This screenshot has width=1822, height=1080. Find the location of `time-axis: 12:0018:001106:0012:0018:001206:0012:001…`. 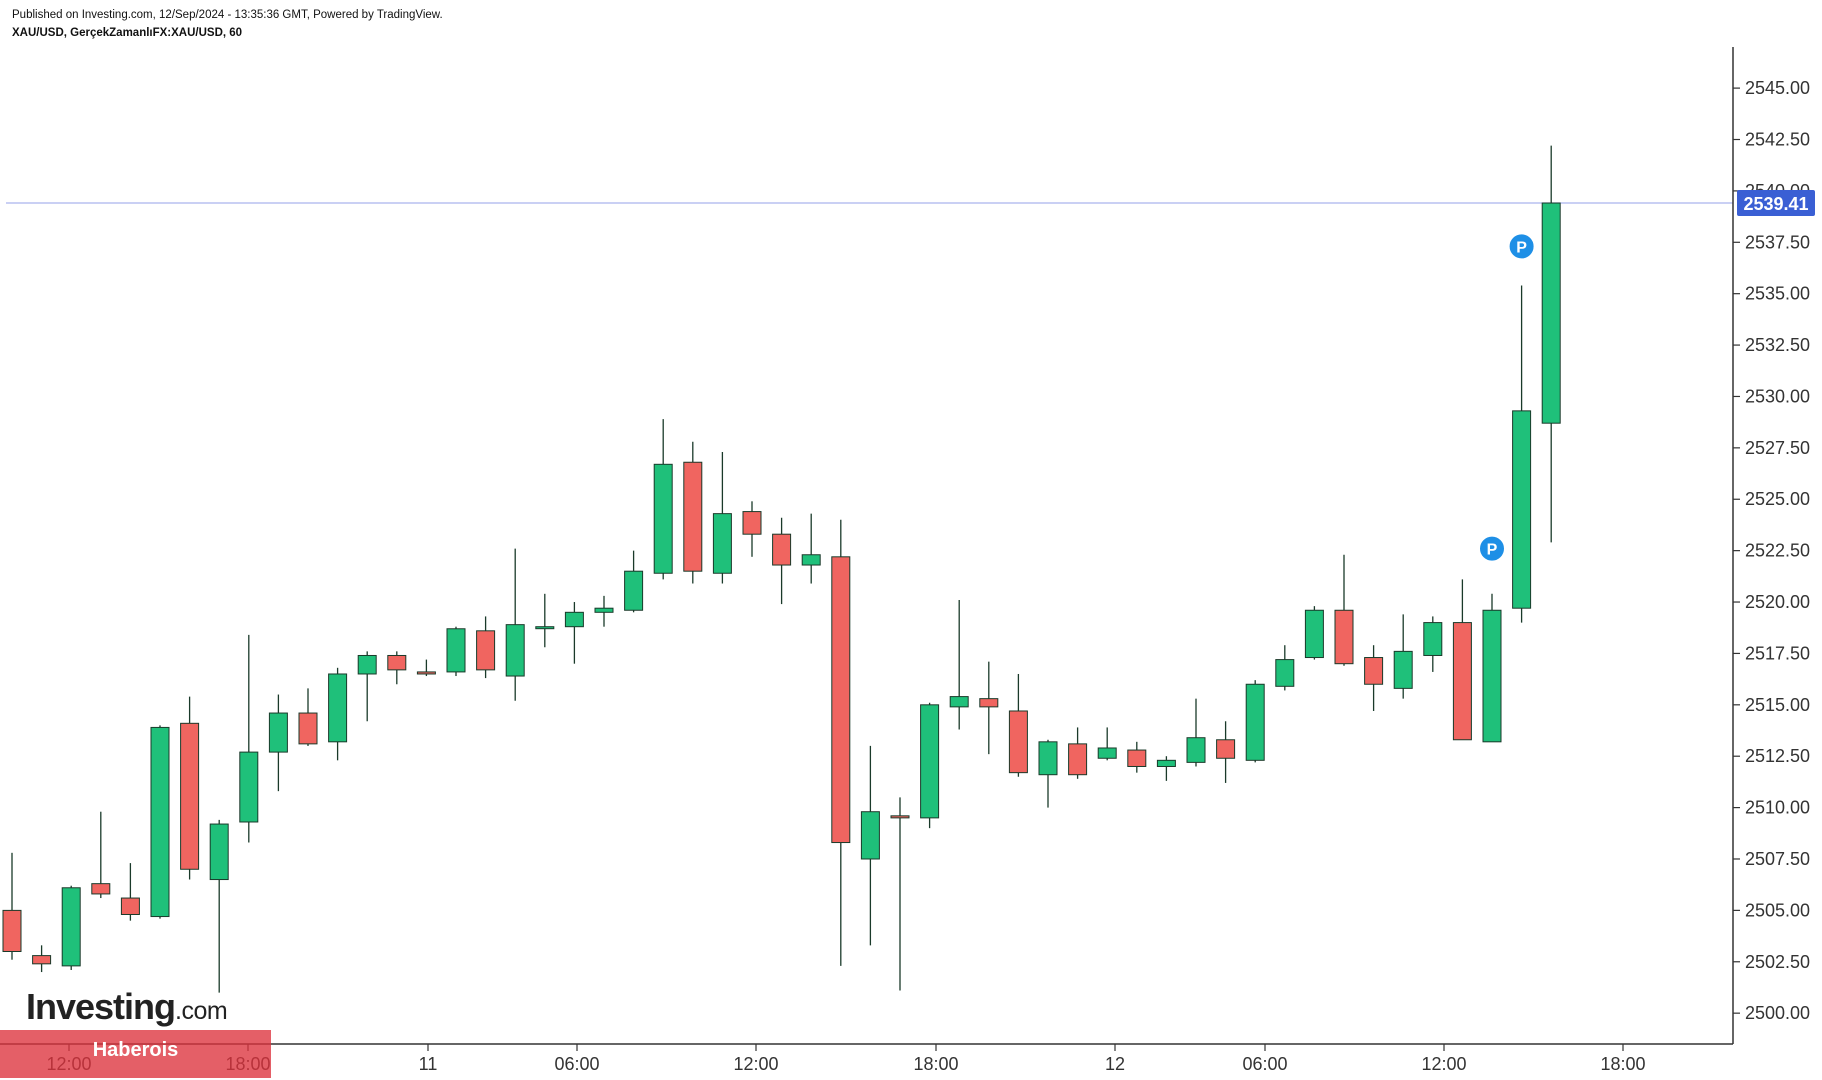

time-axis: 12:0018:001106:0012:0018:001206:0012:001… is located at coordinates (846, 1059).